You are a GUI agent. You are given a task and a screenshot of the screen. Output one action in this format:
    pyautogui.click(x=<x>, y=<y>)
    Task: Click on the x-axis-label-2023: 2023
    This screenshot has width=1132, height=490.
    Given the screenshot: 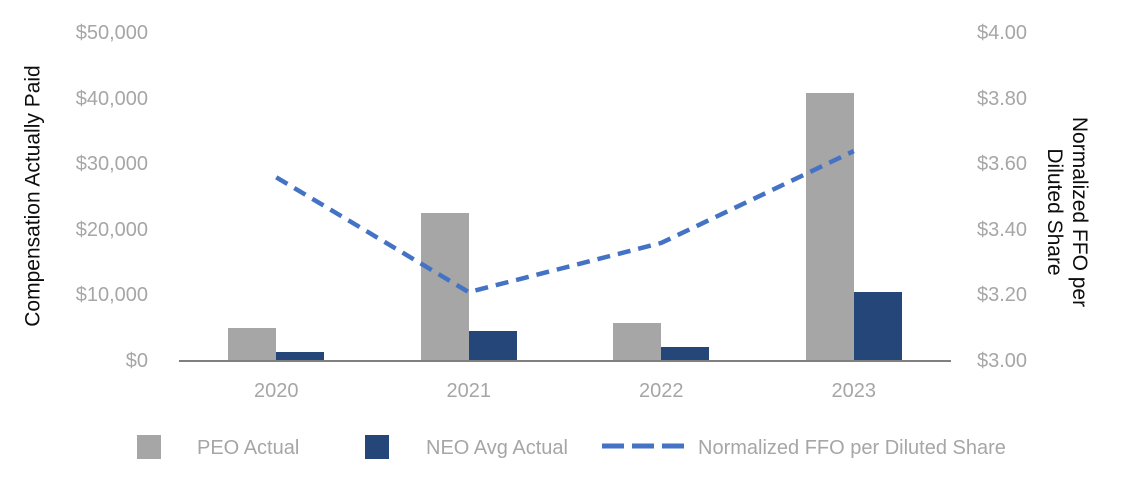 What is the action you would take?
    pyautogui.click(x=854, y=391)
    